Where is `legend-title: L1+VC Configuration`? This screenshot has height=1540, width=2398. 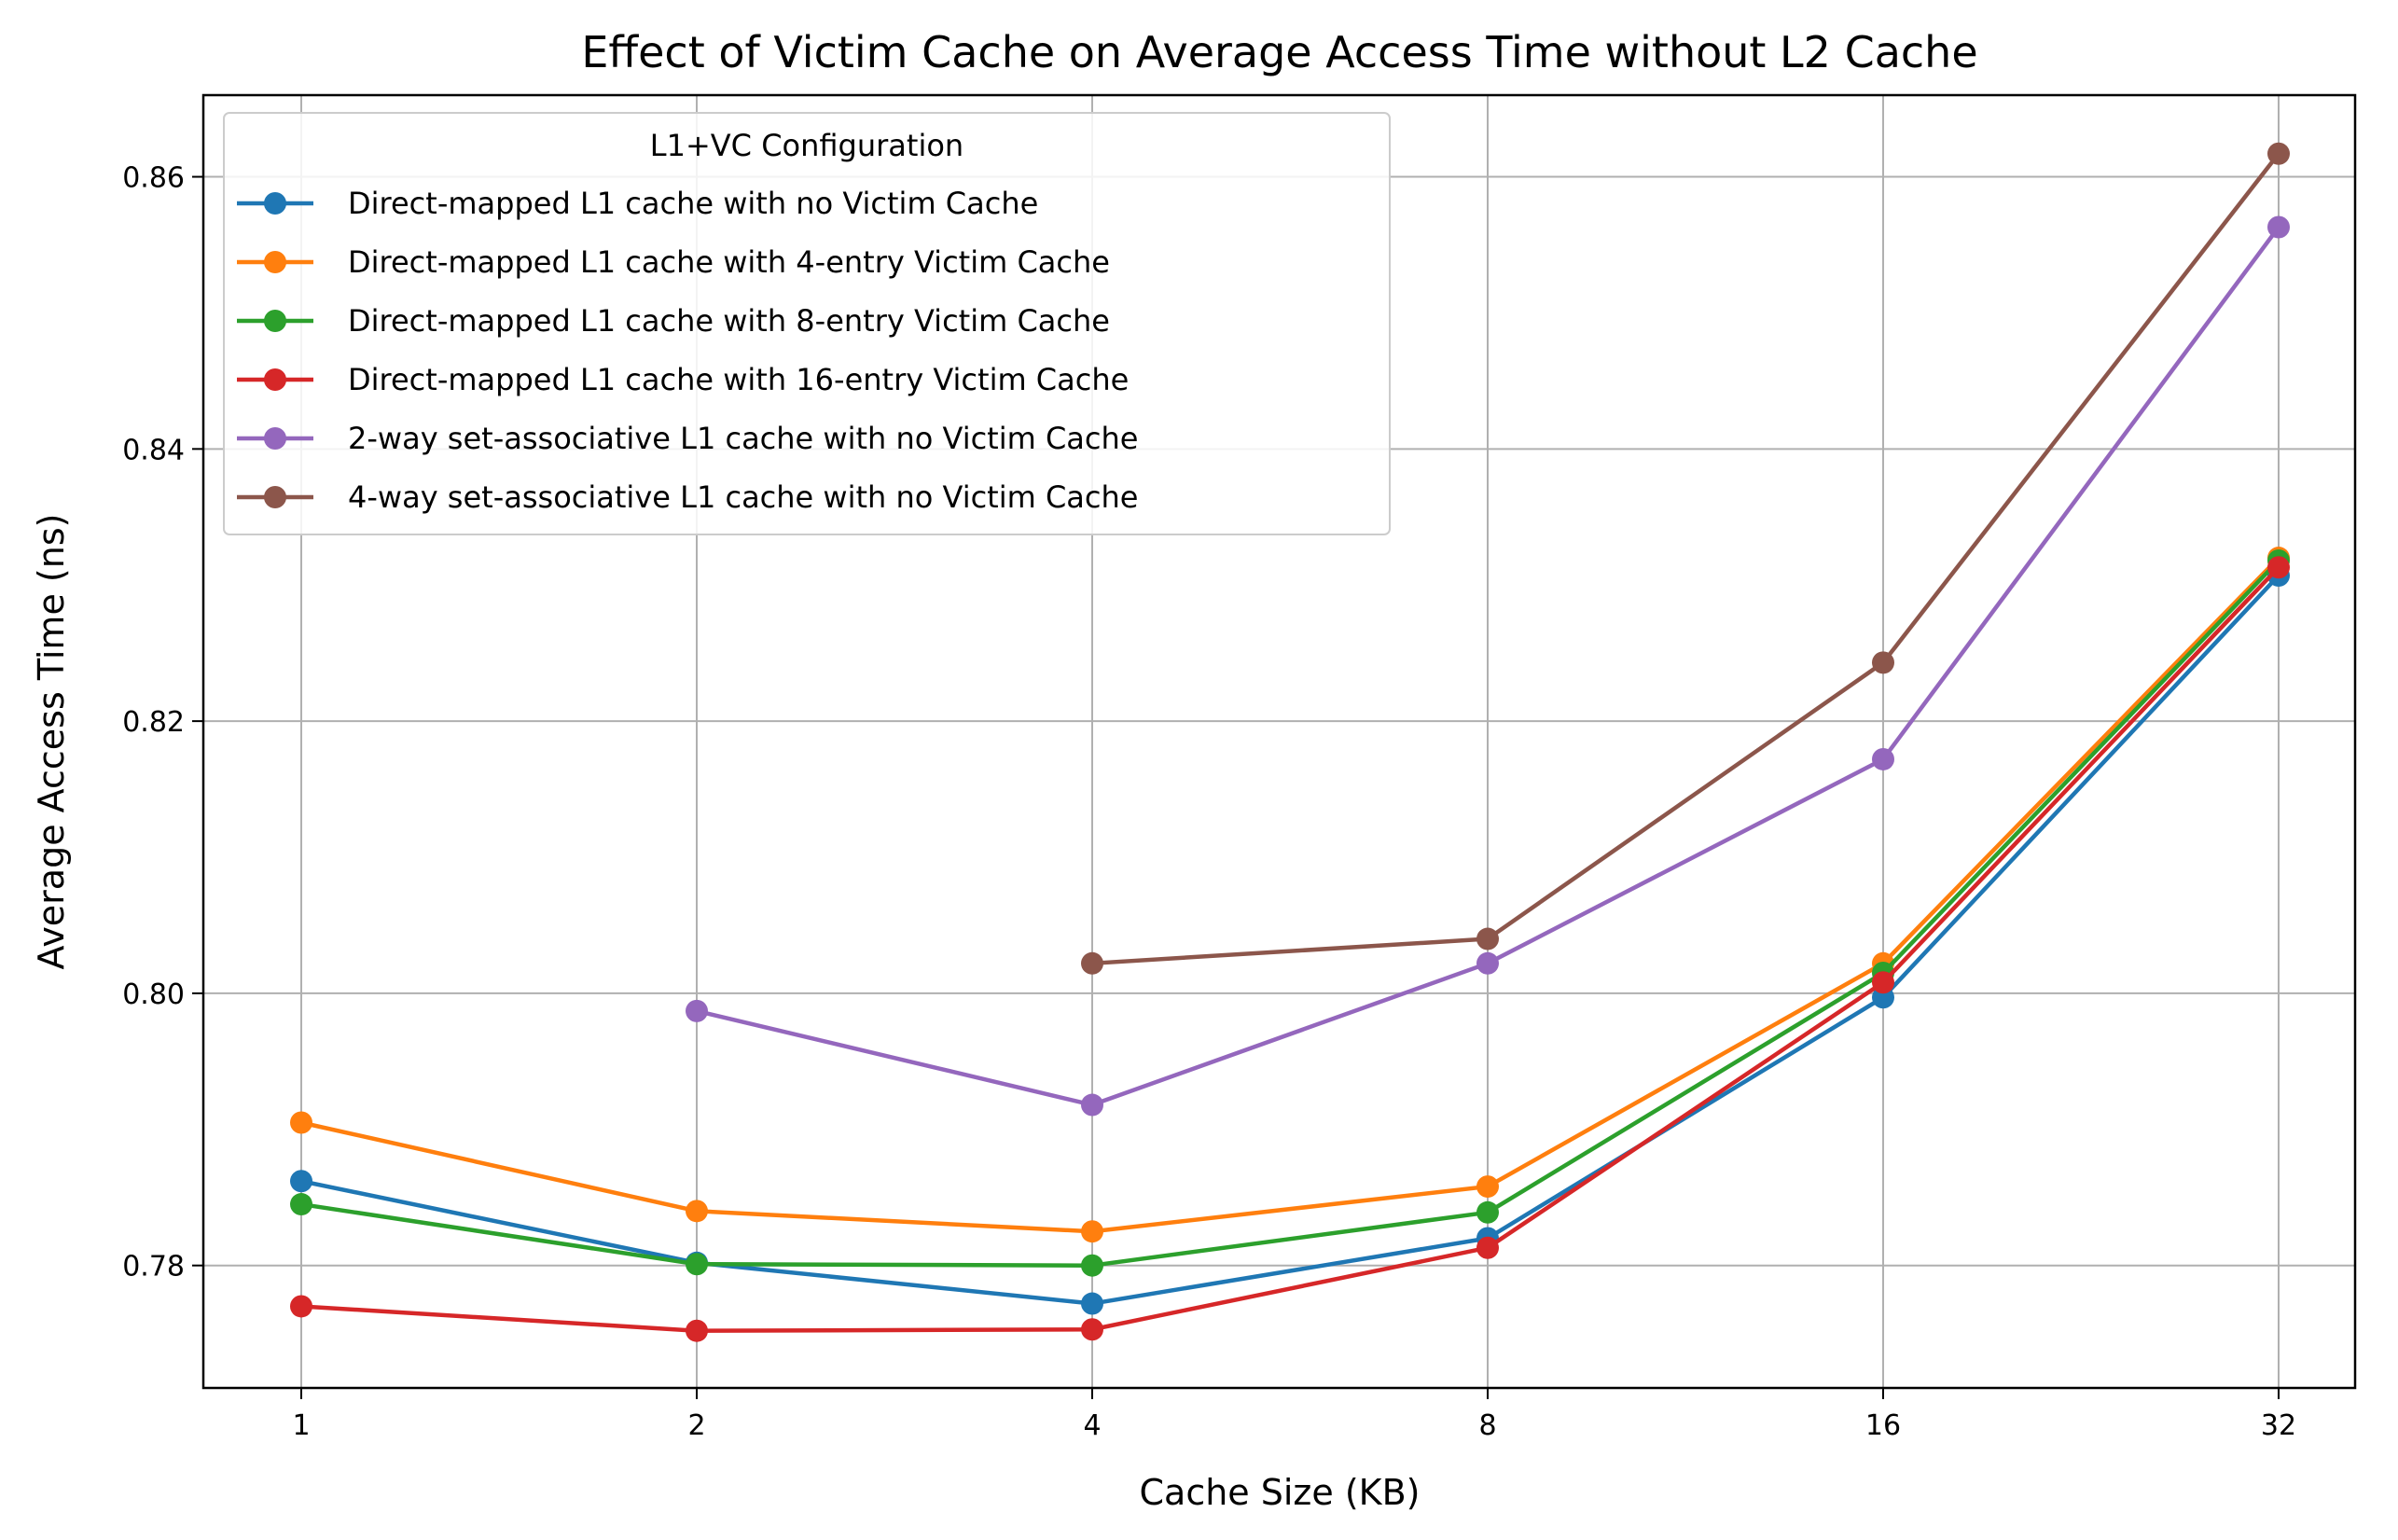 legend-title: L1+VC Configuration is located at coordinates (807, 145).